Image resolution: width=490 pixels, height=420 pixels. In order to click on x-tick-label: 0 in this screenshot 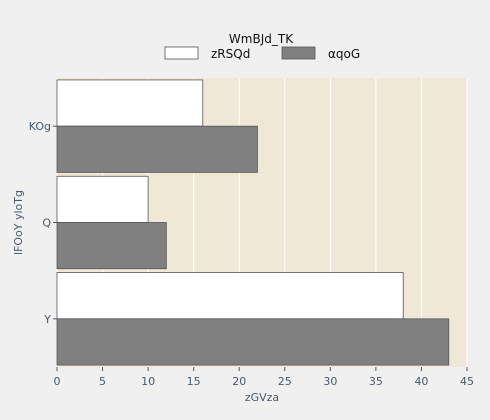, I will do `click(57, 381)`.